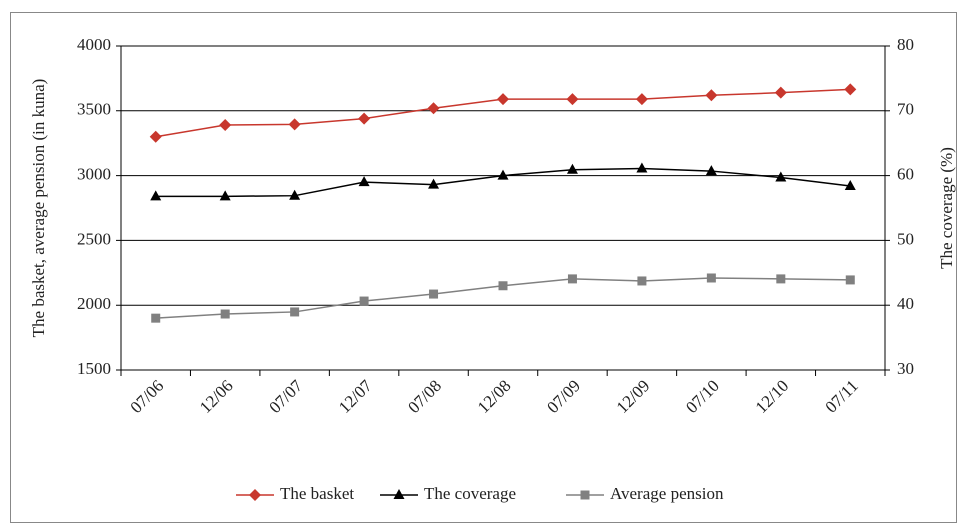  What do you see at coordinates (905, 238) in the screenshot?
I see `y2-tick-label: 50` at bounding box center [905, 238].